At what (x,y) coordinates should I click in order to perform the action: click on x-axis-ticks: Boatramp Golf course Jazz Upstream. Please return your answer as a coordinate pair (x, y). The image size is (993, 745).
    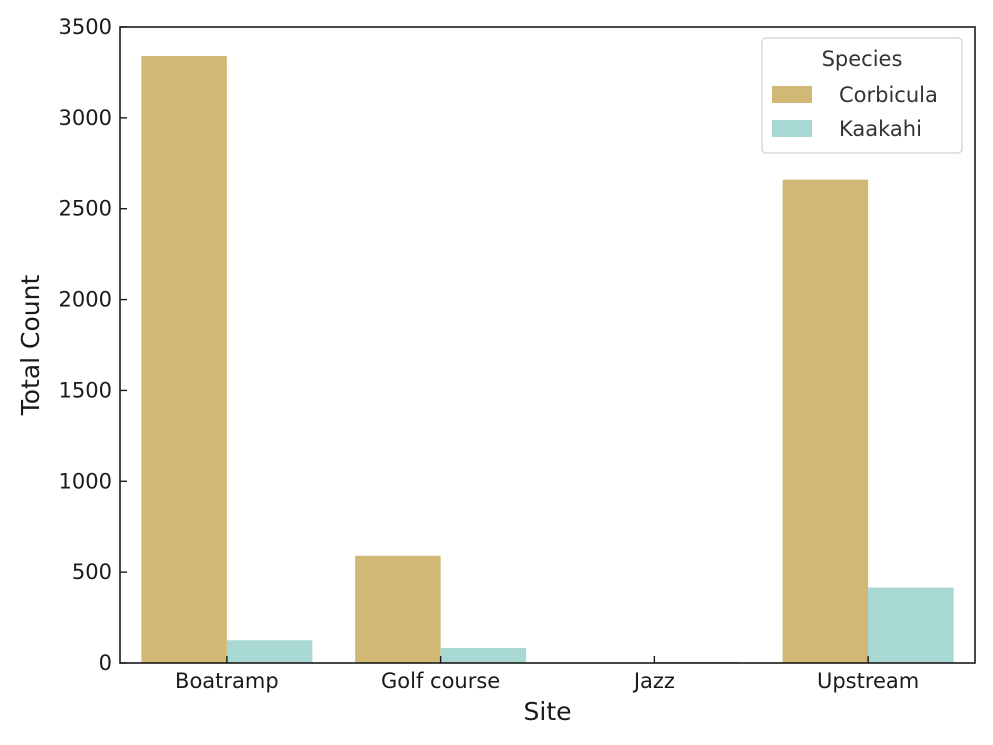
    Looking at the image, I should click on (547, 674).